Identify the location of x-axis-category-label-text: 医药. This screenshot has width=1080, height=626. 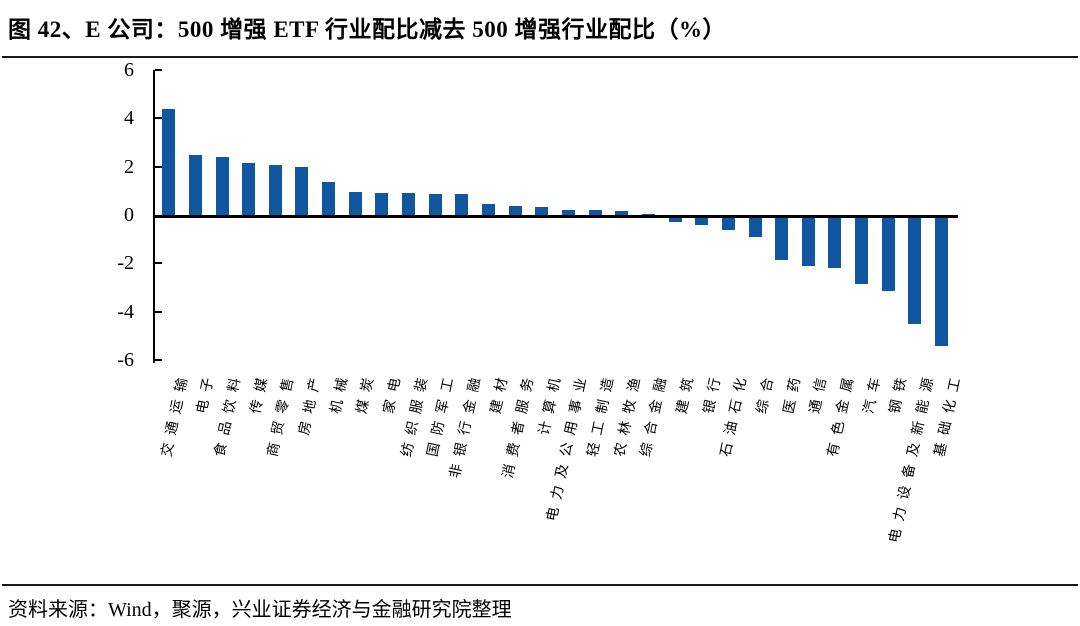
(793, 392).